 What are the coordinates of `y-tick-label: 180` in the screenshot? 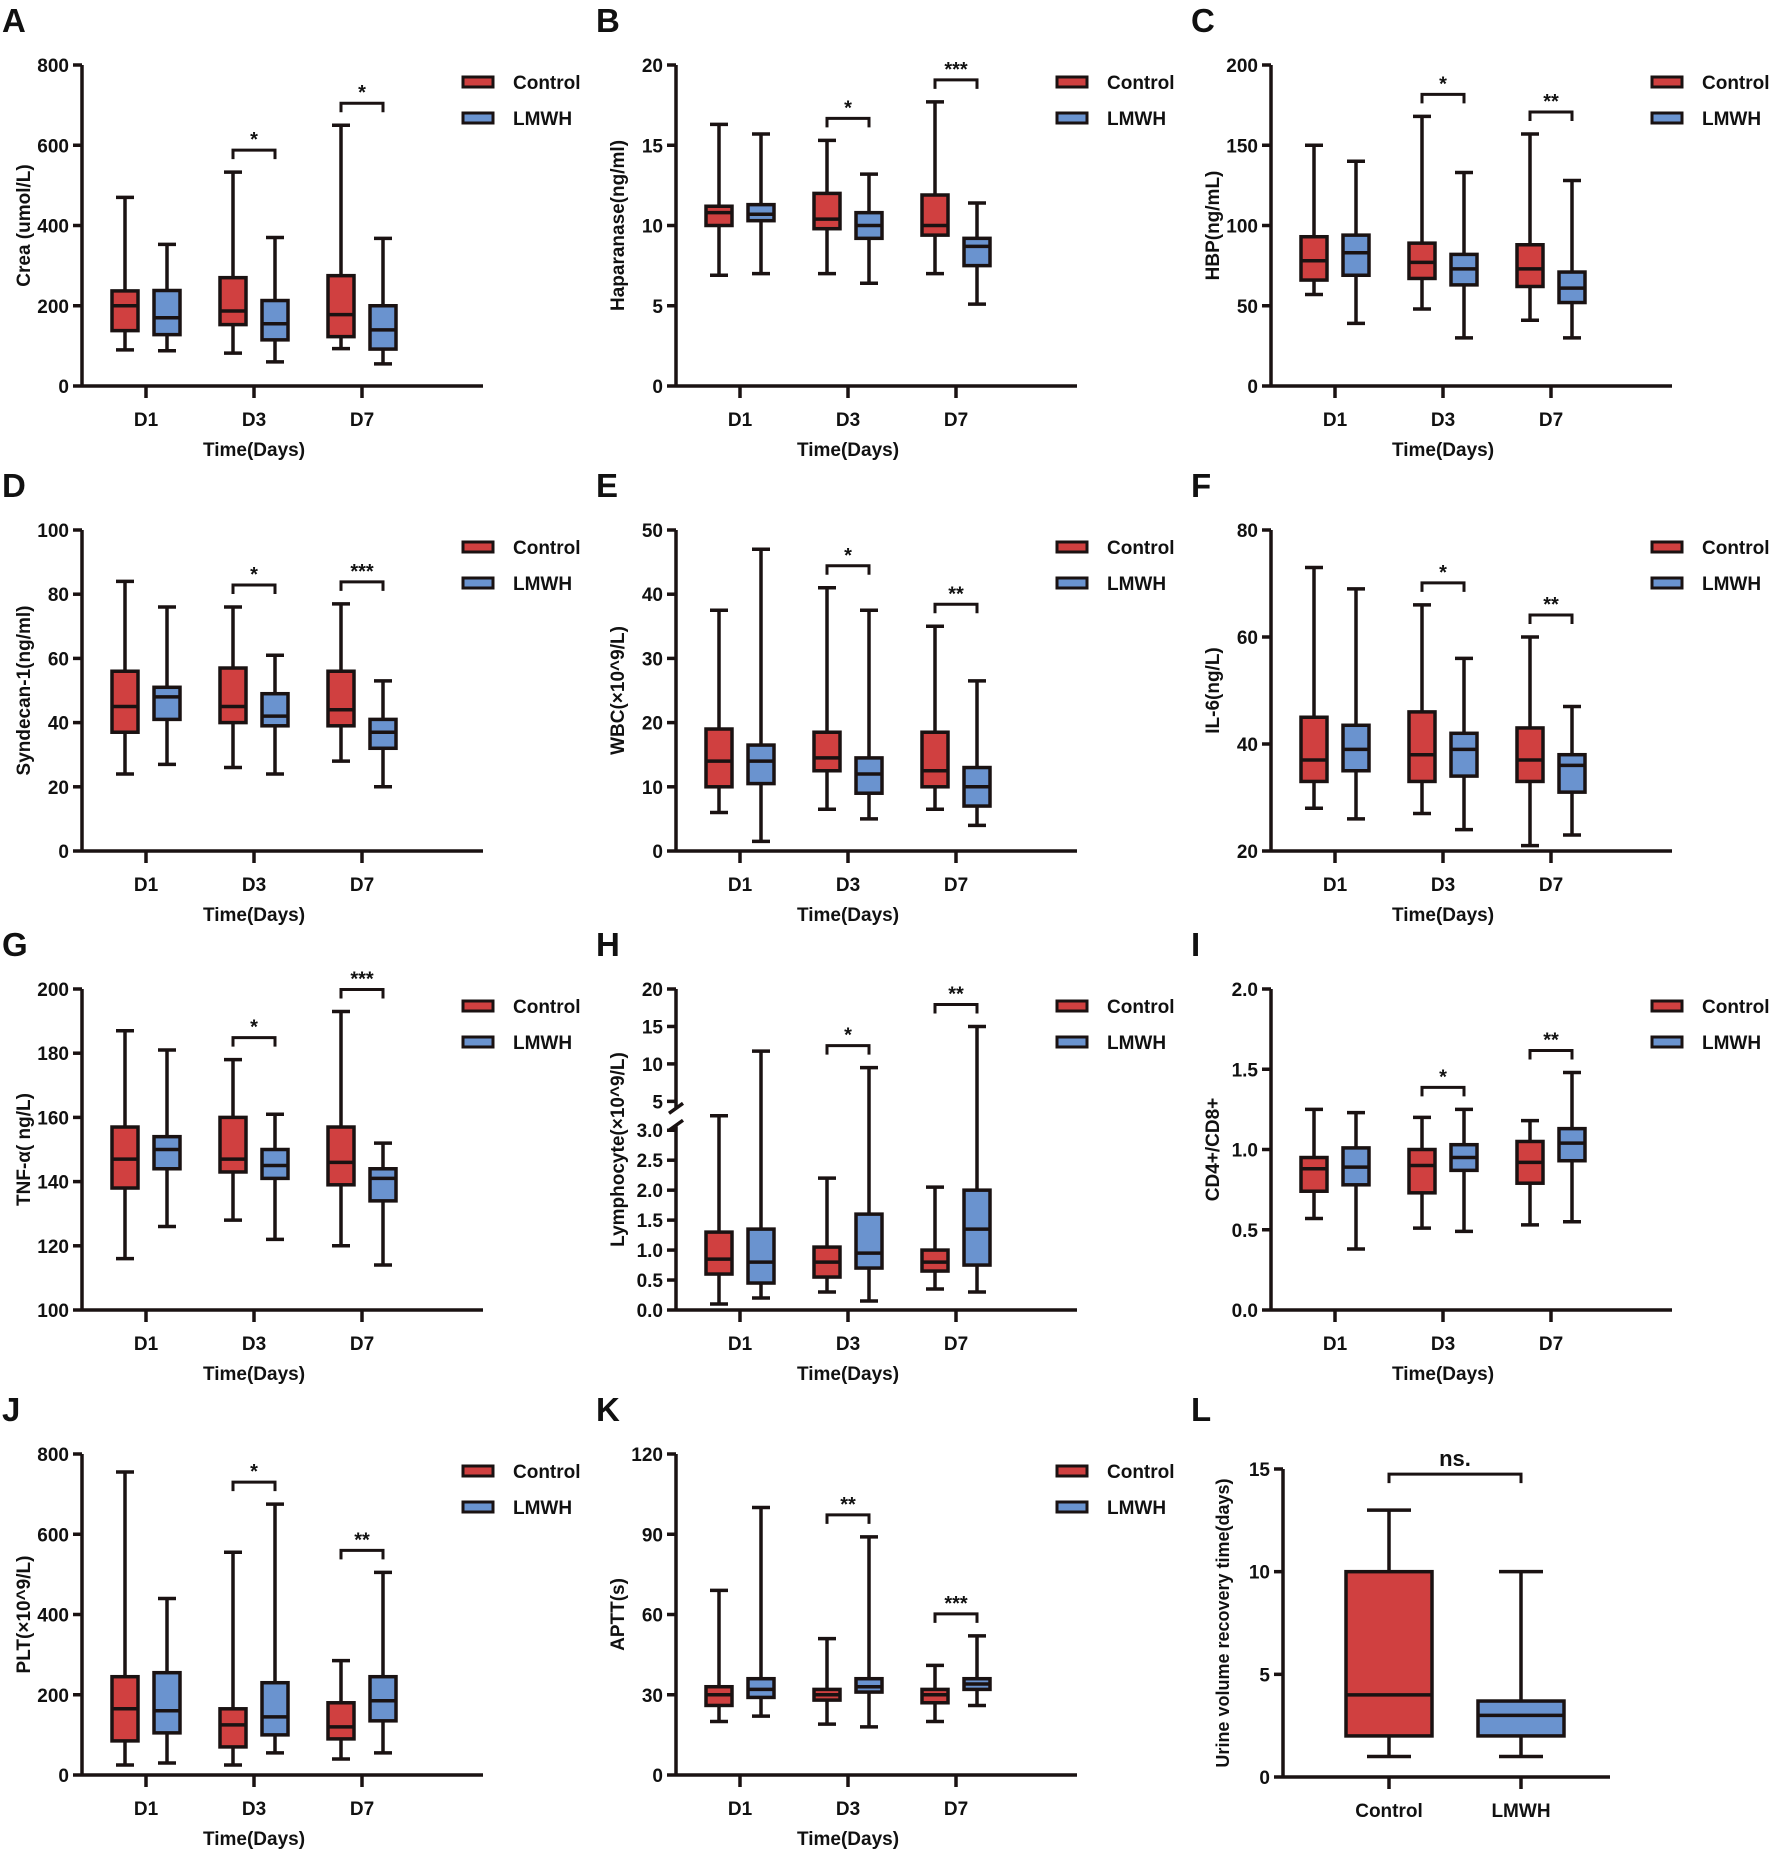 It's located at (53, 1054).